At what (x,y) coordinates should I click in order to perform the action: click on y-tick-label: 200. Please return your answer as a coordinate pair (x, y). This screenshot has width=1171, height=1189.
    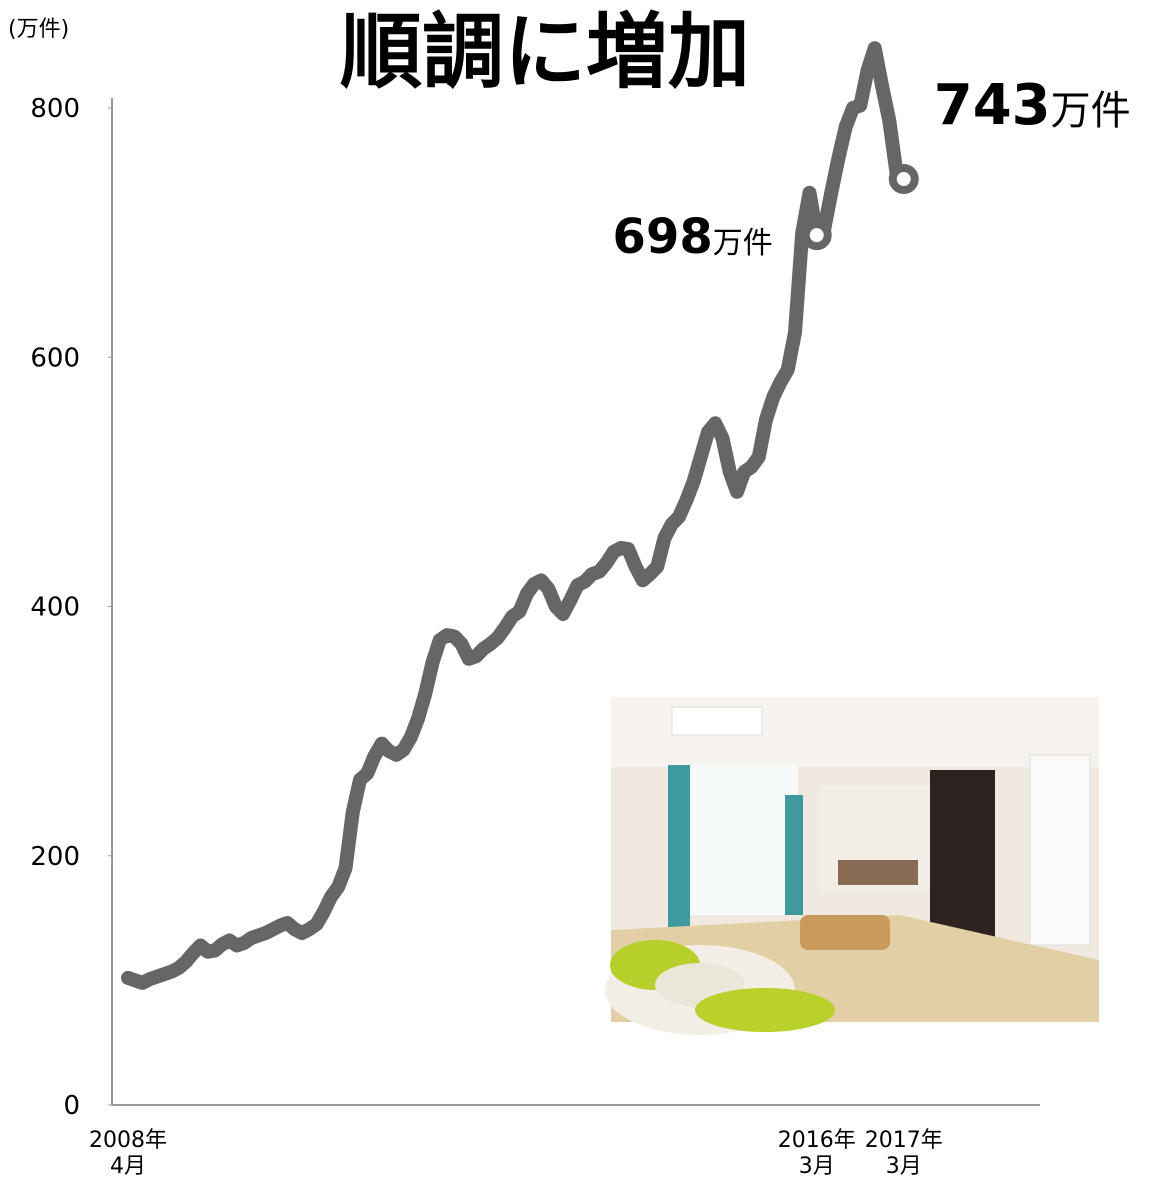
    Looking at the image, I should click on (55, 857).